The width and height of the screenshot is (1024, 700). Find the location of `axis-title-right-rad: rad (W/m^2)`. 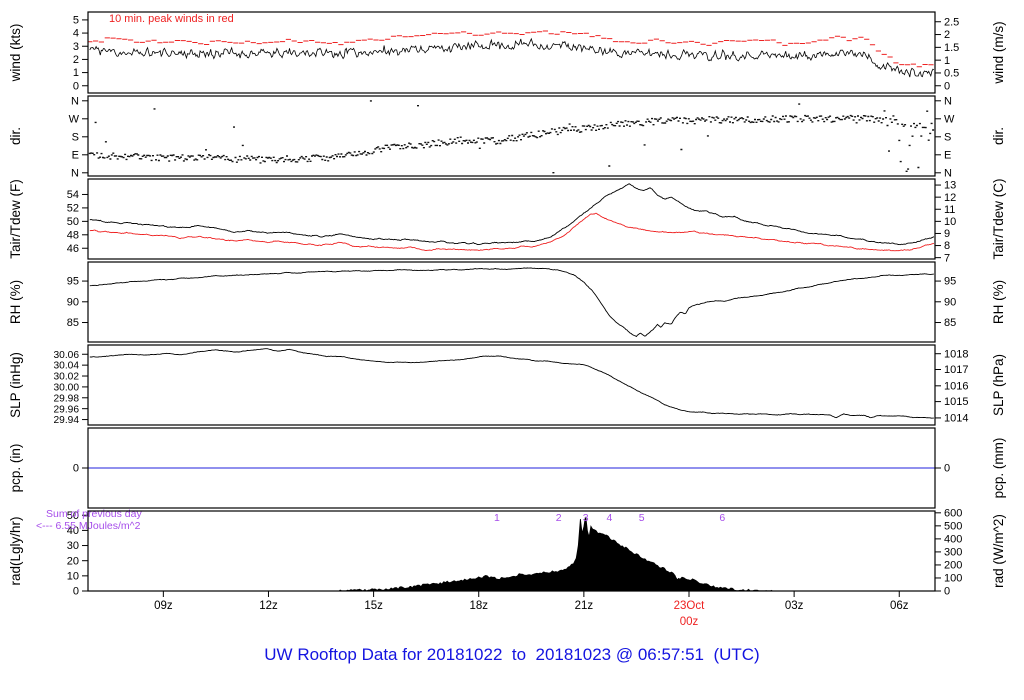

axis-title-right-rad: rad (W/m^2) is located at coordinates (998, 551).